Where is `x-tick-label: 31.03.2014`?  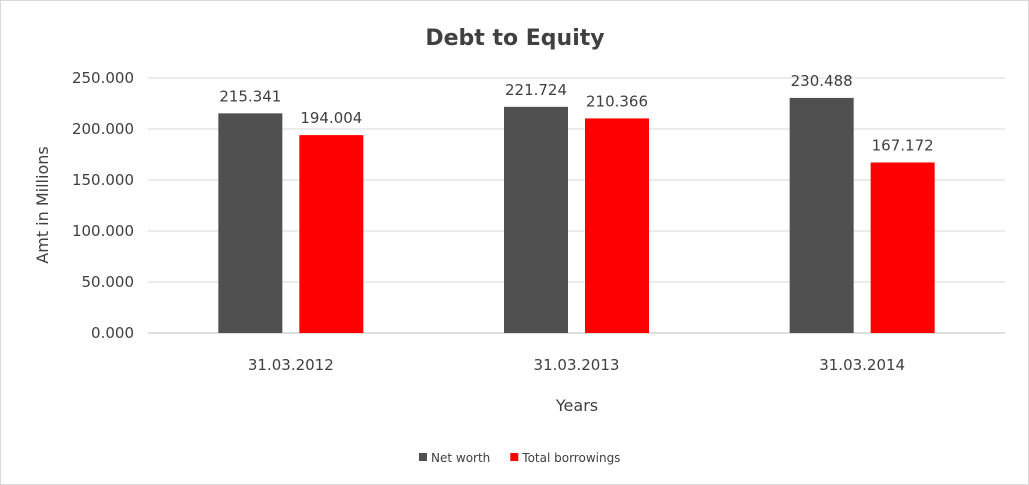
x-tick-label: 31.03.2014 is located at coordinates (862, 365).